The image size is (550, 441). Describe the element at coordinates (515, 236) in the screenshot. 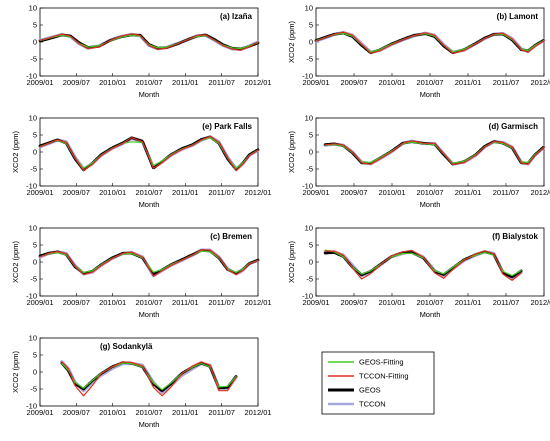

I see `panel-title: (f) Bialystok` at that location.